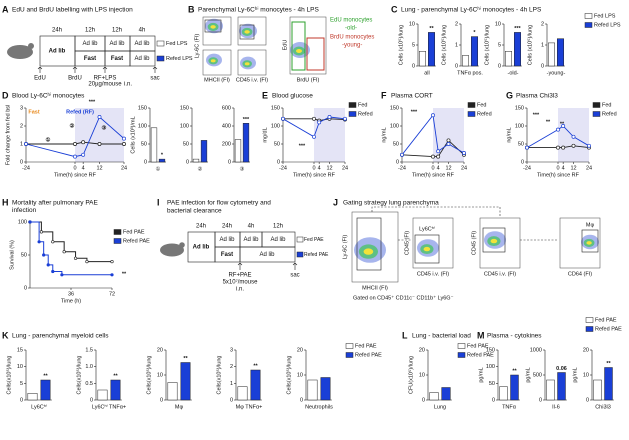 Image resolution: width=629 pixels, height=440 pixels. I want to click on y-tick-label: 200, so click(226, 144).